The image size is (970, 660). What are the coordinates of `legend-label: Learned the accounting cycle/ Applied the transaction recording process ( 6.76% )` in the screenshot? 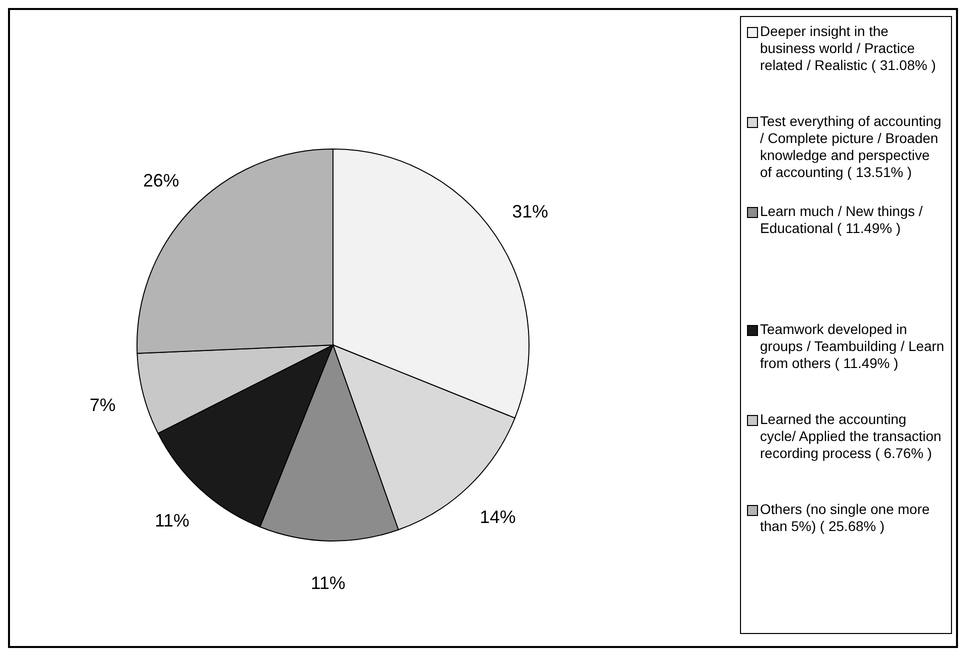 It's located at (851, 436).